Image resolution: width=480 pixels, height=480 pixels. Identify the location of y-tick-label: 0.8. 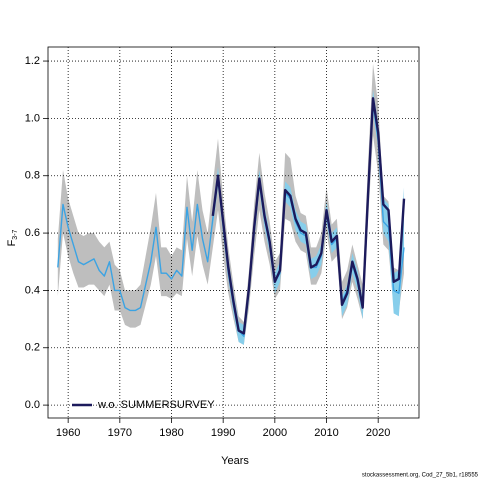
(32, 176).